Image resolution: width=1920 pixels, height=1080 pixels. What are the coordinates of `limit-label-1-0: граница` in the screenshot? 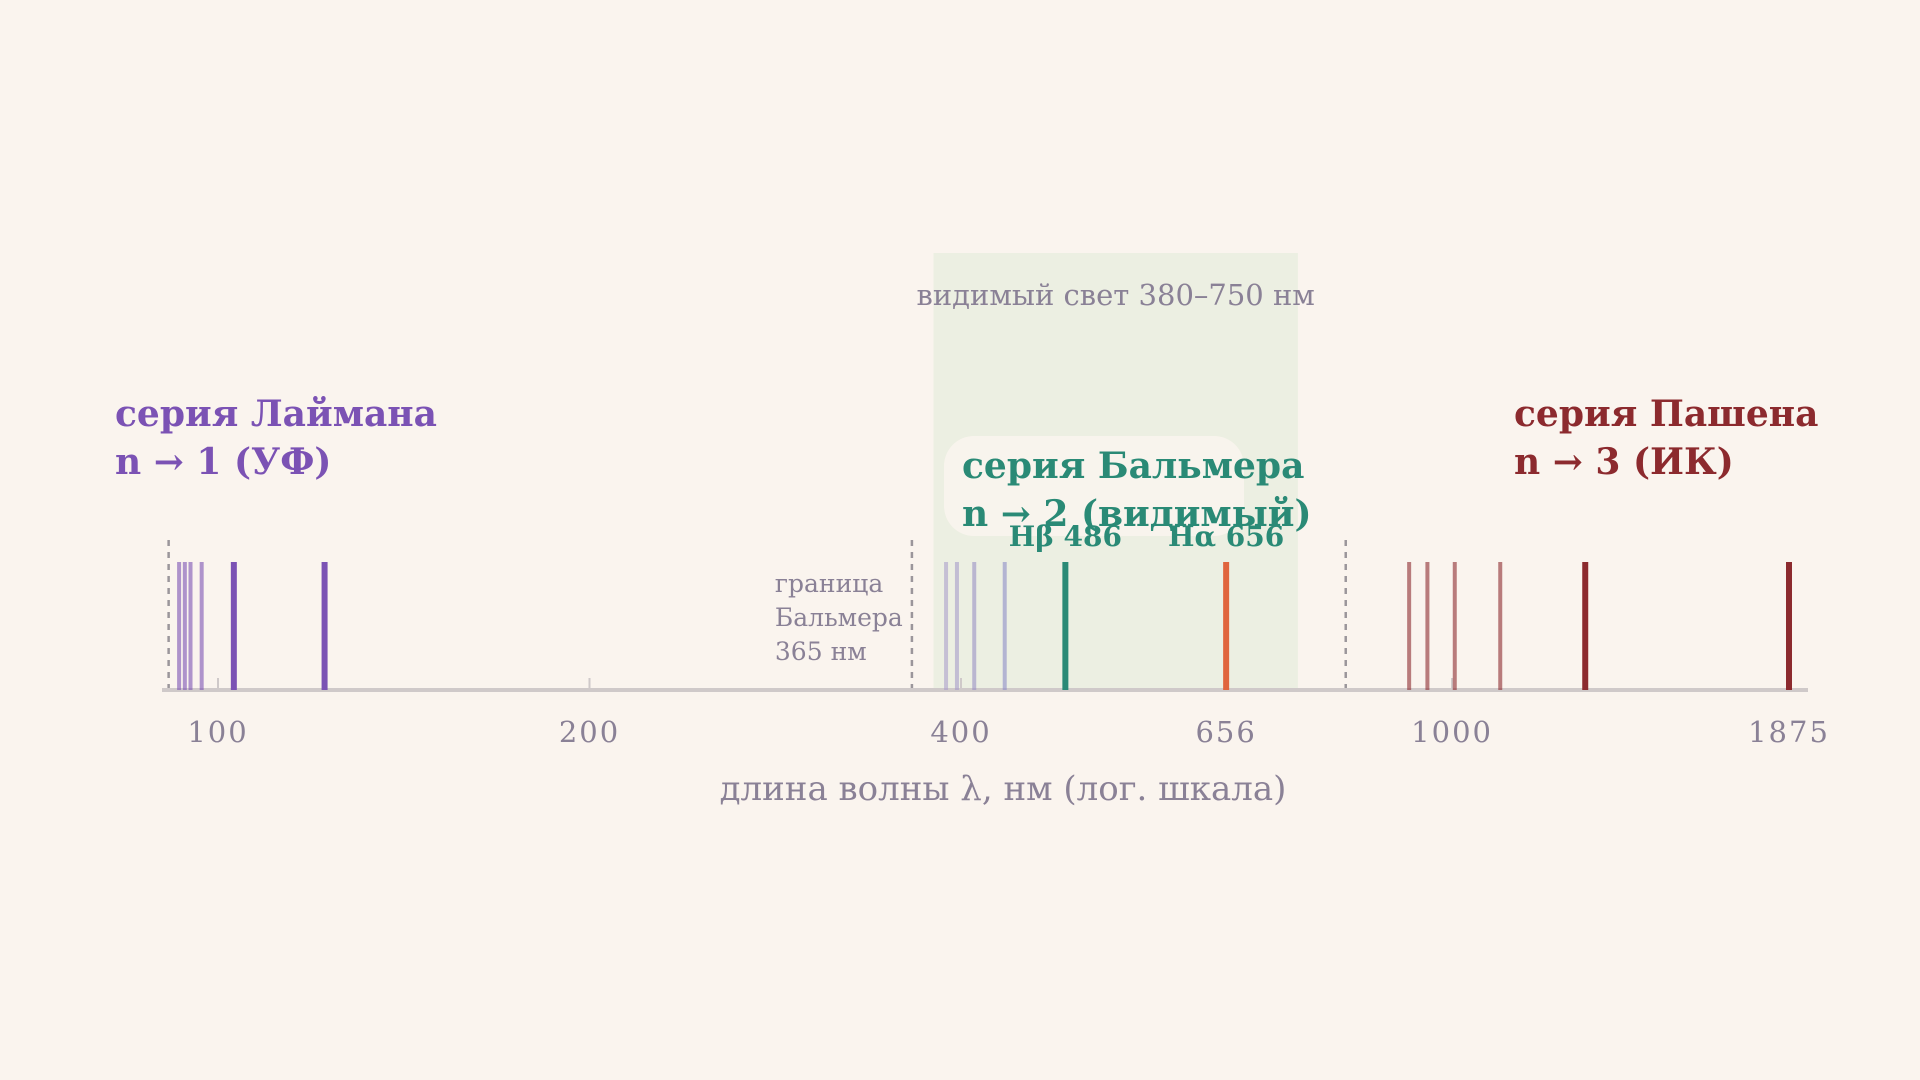 It's located at (829, 583).